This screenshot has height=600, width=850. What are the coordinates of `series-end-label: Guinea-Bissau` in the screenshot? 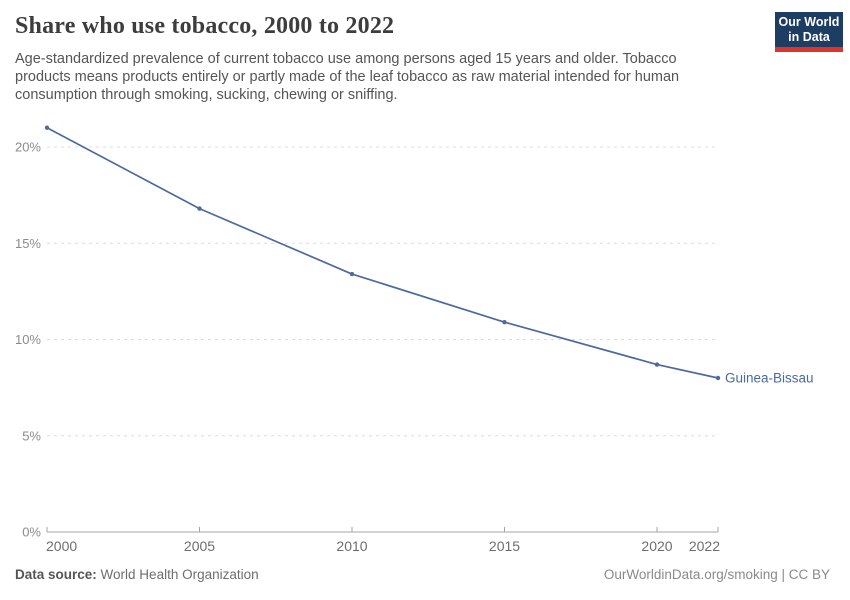 It's located at (769, 378).